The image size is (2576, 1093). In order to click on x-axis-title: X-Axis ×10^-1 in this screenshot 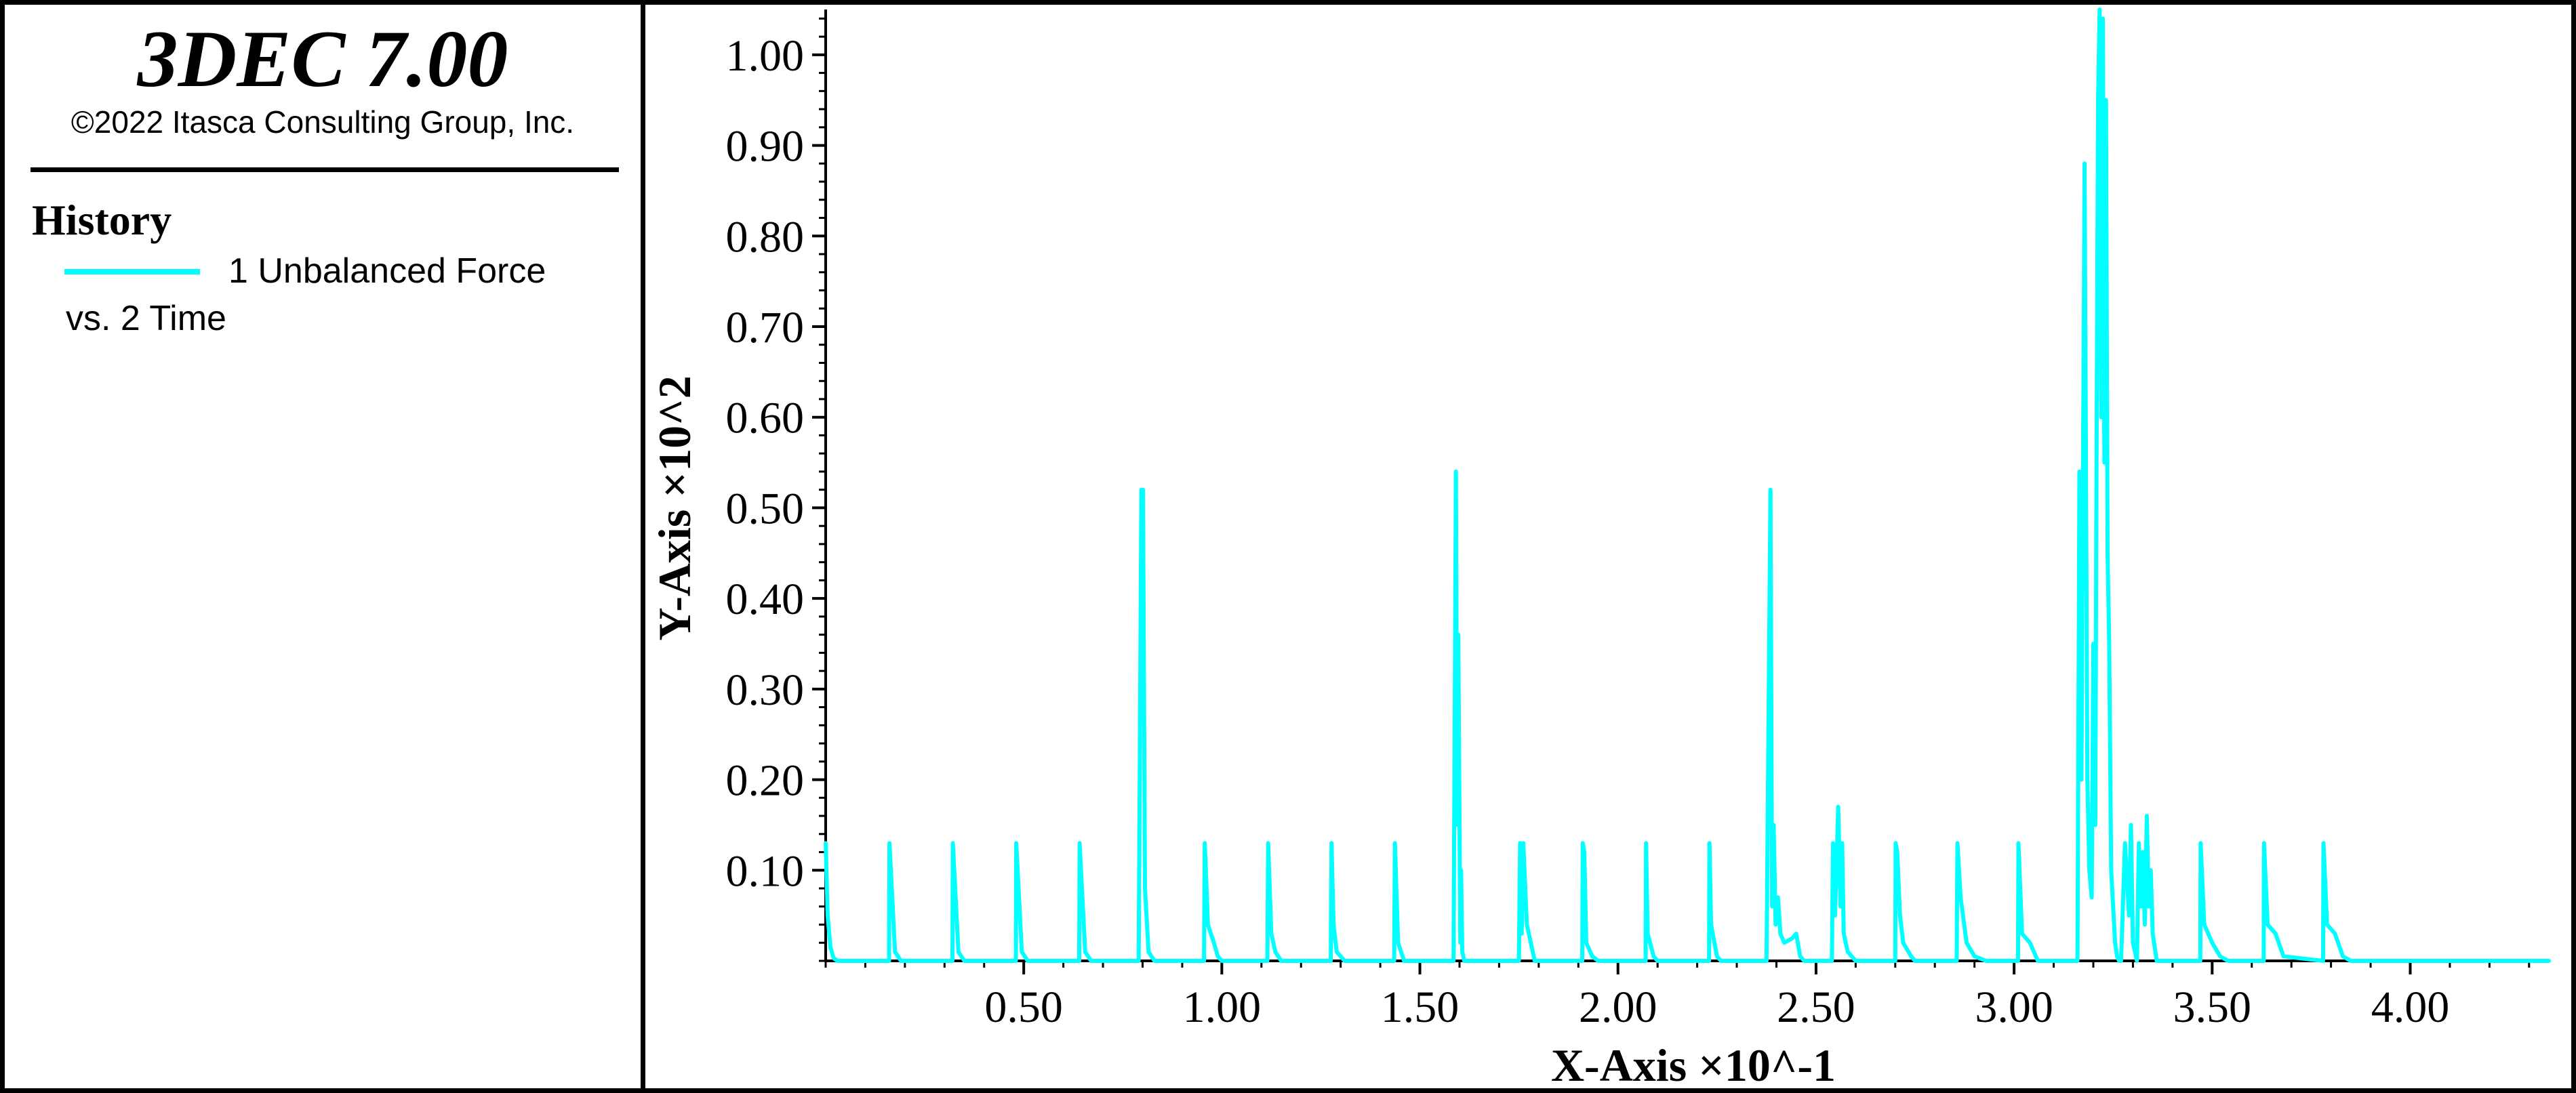, I will do `click(1693, 1065)`.